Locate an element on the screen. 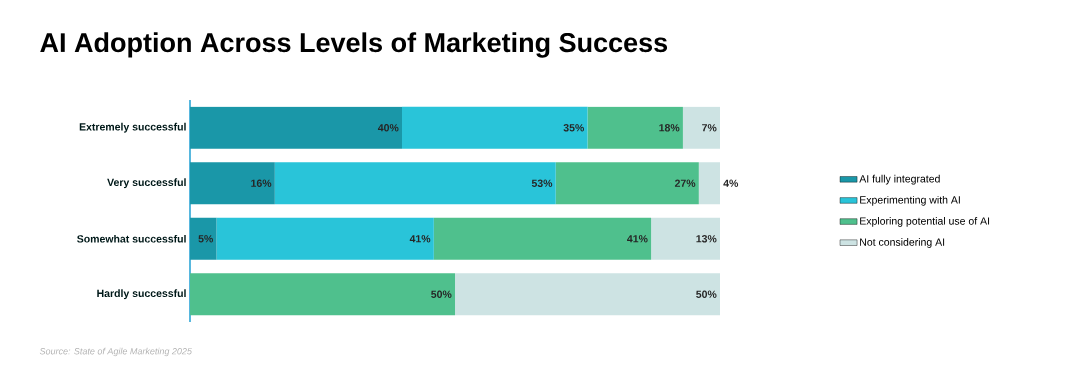  y-tick-label: Somewhat successful is located at coordinates (131, 238).